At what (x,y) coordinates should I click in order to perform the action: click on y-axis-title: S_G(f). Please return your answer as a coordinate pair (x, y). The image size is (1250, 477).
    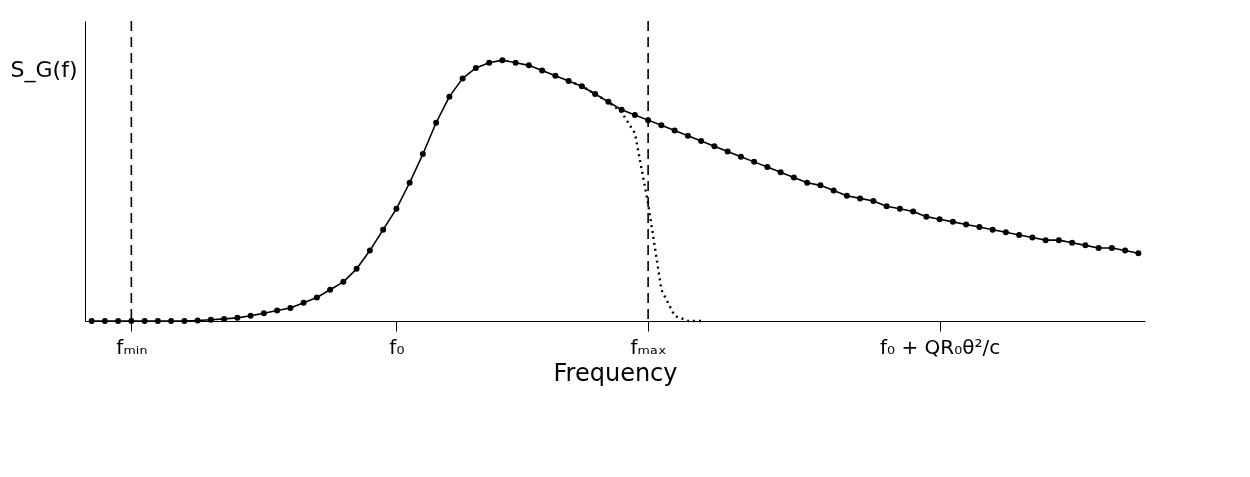
    Looking at the image, I should click on (44, 69).